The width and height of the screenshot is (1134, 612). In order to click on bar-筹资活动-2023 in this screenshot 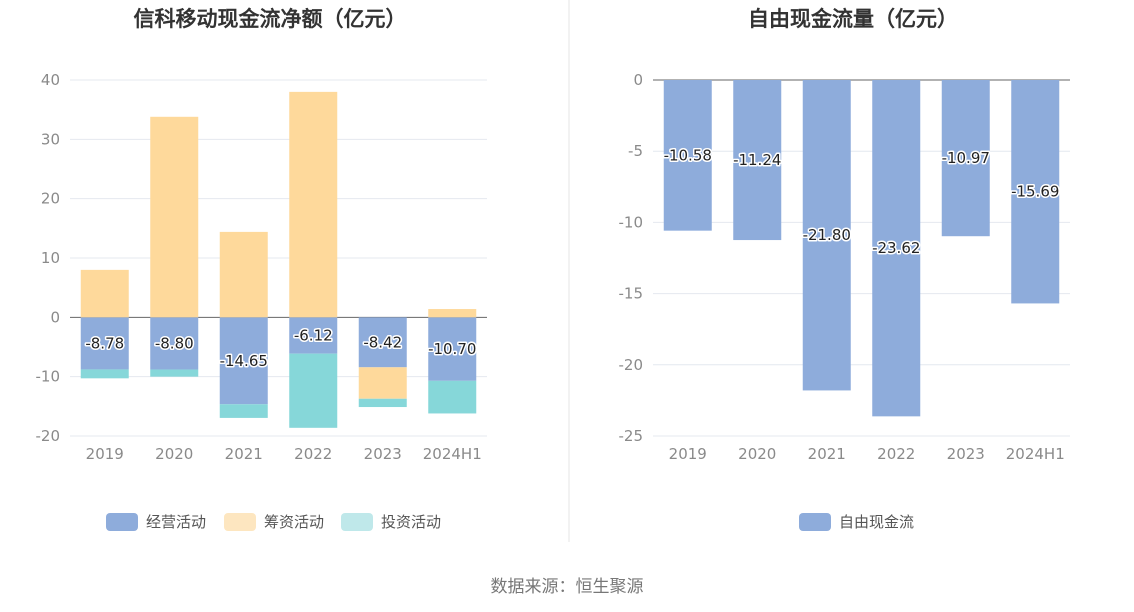, I will do `click(382, 383)`.